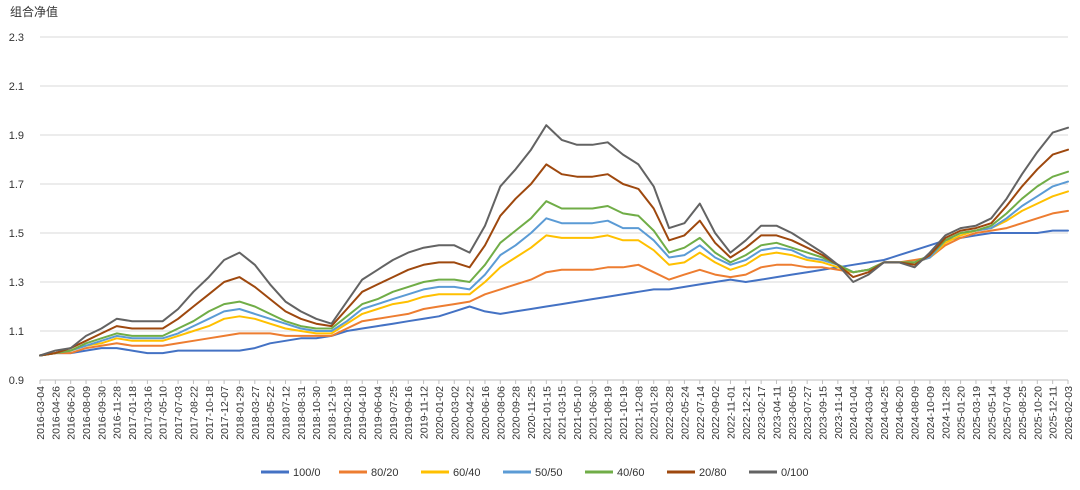 The image size is (1080, 490). Describe the element at coordinates (16, 185) in the screenshot. I see `y-tick-label: 1.7` at that location.